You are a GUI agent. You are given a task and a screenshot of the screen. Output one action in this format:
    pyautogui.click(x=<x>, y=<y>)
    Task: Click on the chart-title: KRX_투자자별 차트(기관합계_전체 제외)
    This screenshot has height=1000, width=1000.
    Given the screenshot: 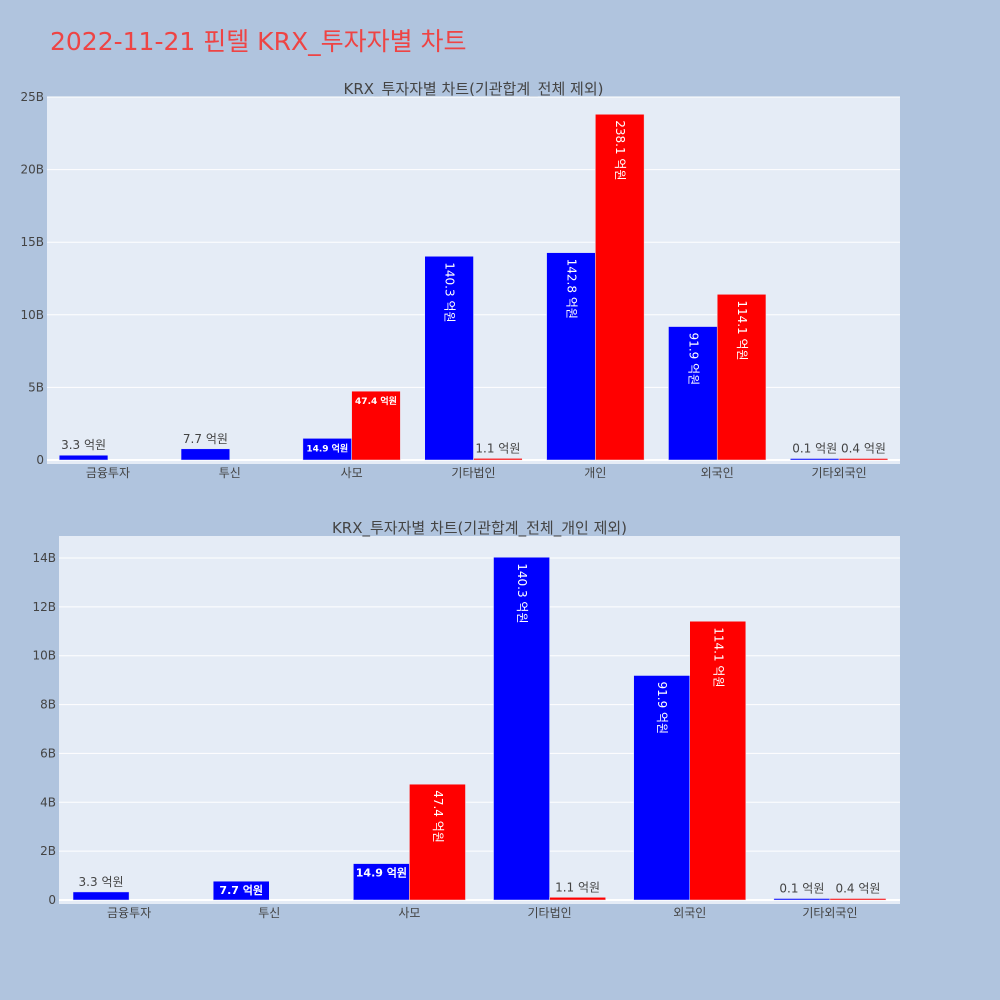 What is the action you would take?
    pyautogui.click(x=474, y=89)
    